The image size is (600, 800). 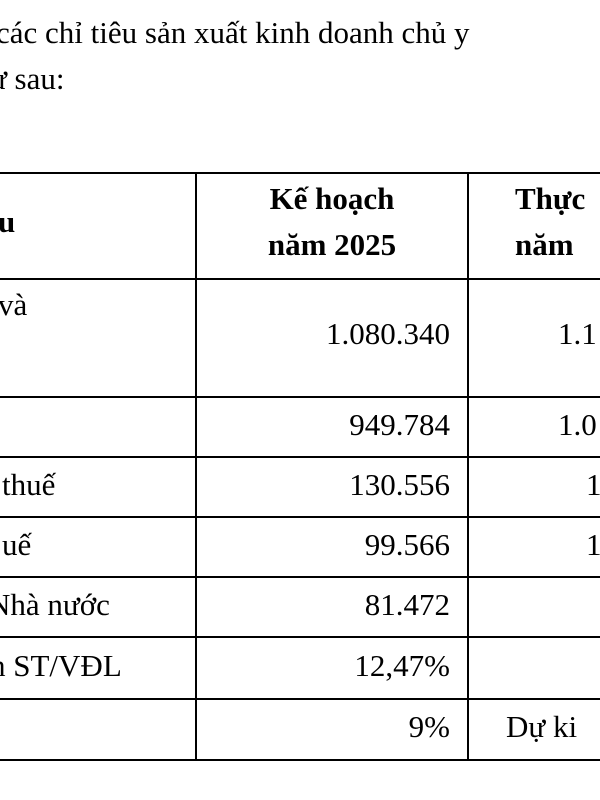 I want to click on header-actual-line2: năm, so click(x=544, y=244).